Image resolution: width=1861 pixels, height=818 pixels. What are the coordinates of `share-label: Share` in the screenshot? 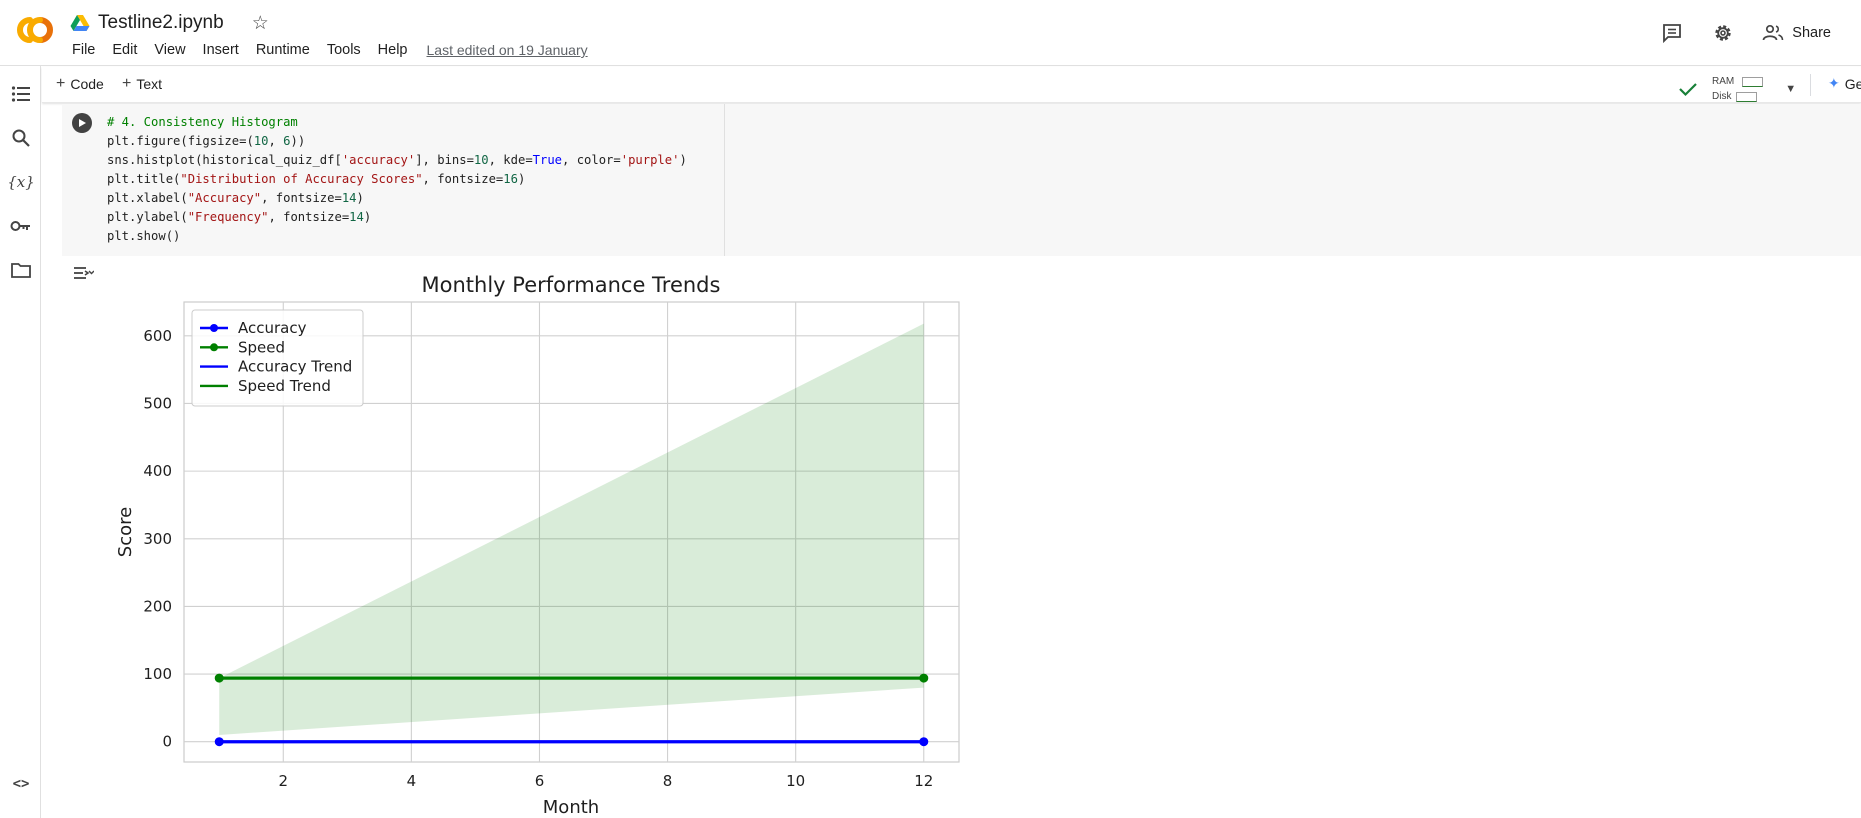 It's located at (1811, 33).